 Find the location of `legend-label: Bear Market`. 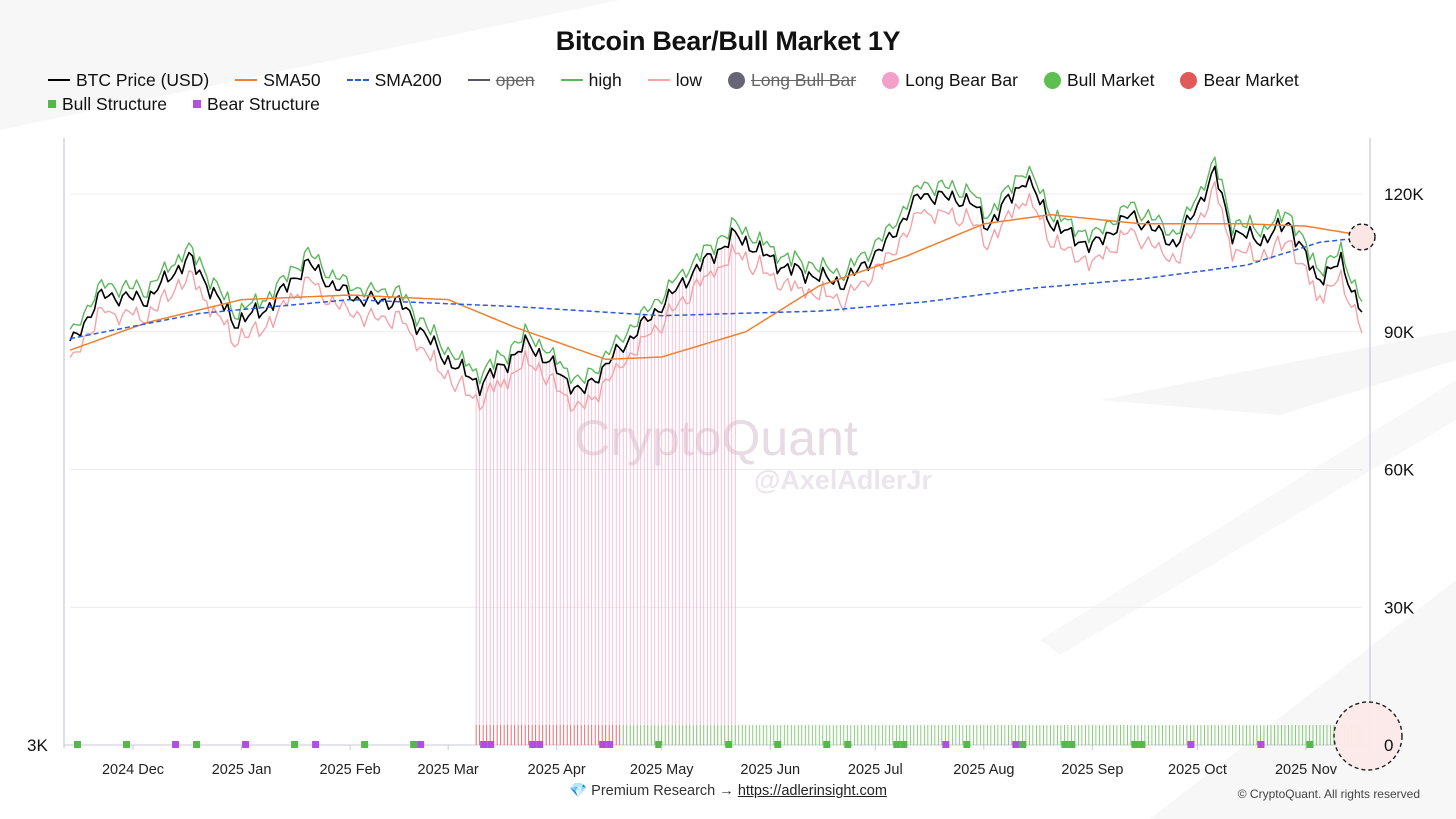

legend-label: Bear Market is located at coordinates (1251, 79).